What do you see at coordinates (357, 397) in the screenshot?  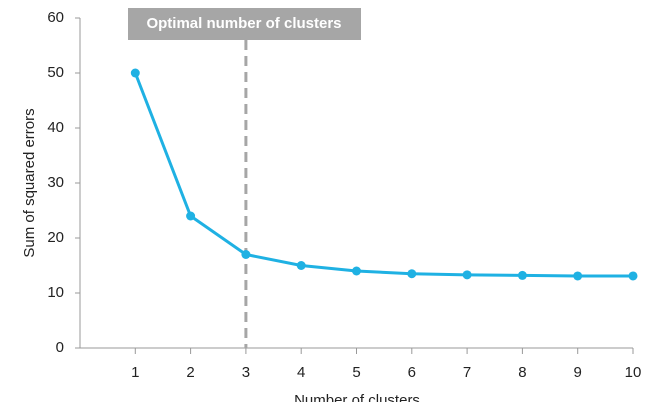 I see `x-axis-label: Number of clusters` at bounding box center [357, 397].